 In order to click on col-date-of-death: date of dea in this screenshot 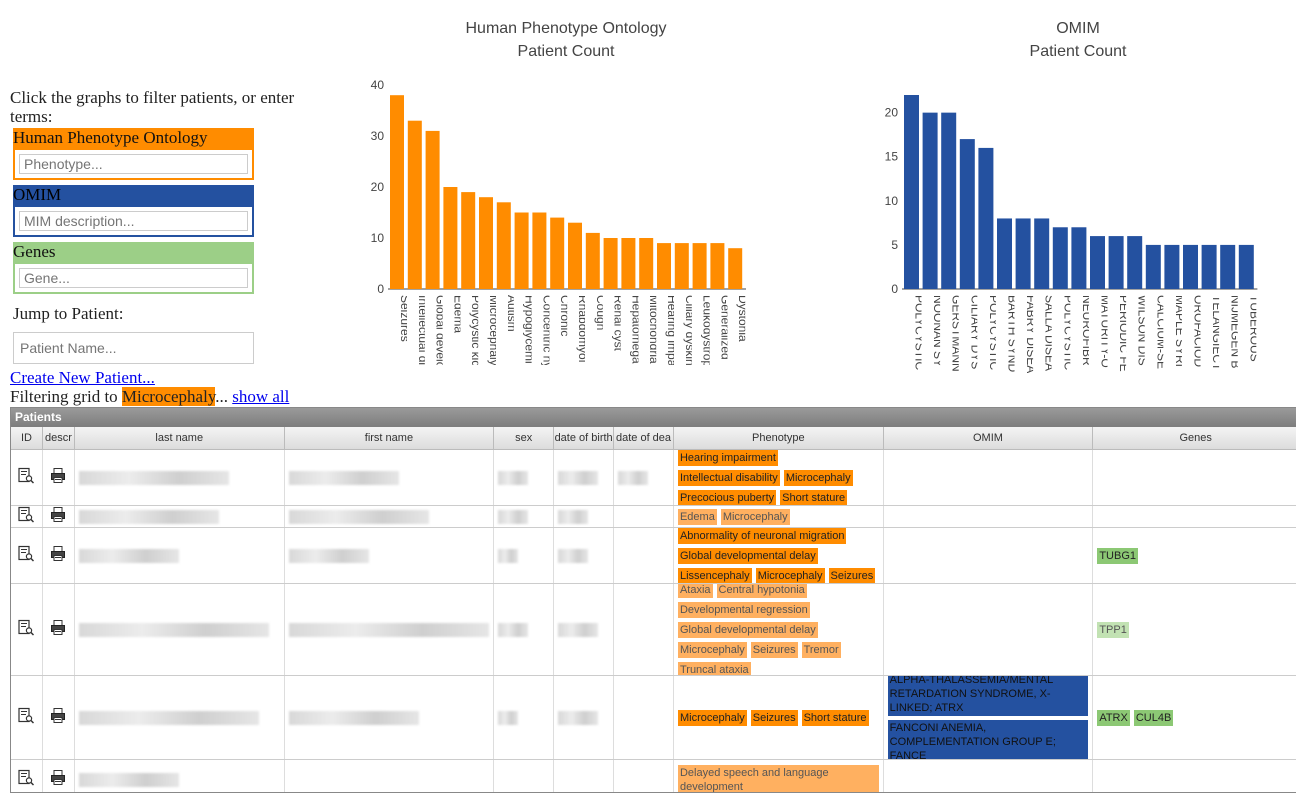, I will do `click(644, 438)`.